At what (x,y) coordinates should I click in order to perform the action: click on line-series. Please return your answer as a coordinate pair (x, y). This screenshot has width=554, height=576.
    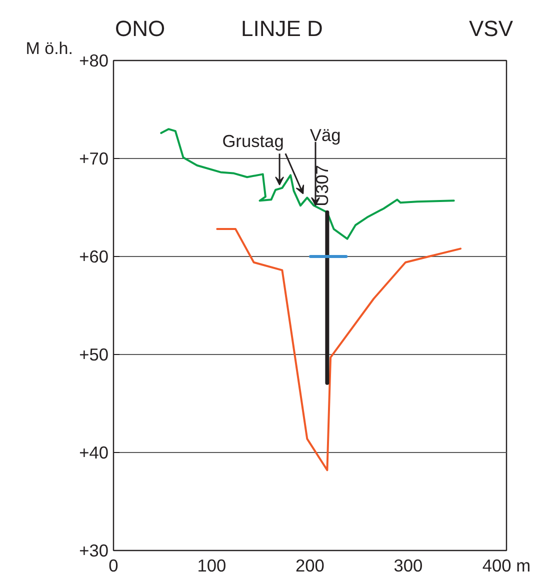
    Looking at the image, I should click on (307, 184).